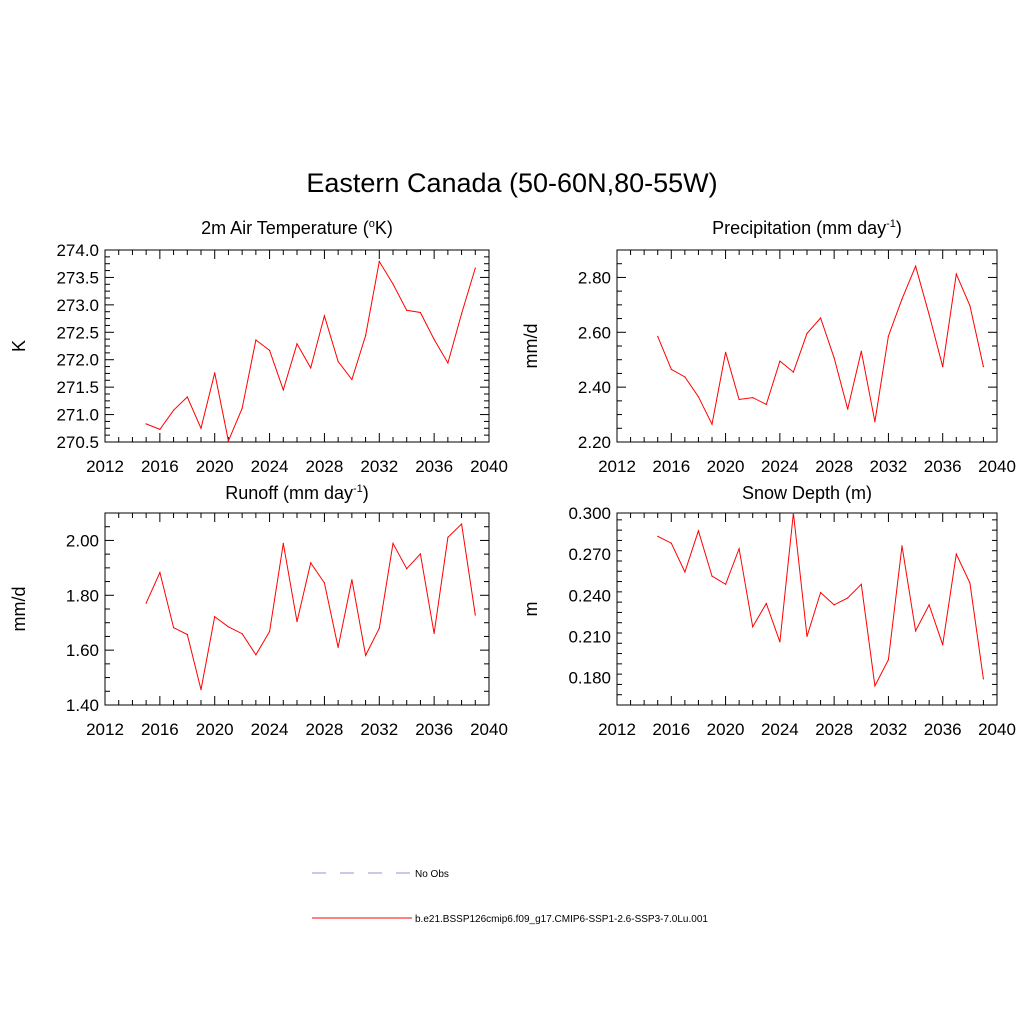 The image size is (1024, 1024). What do you see at coordinates (594, 442) in the screenshot?
I see `y-tick-label: 2.20` at bounding box center [594, 442].